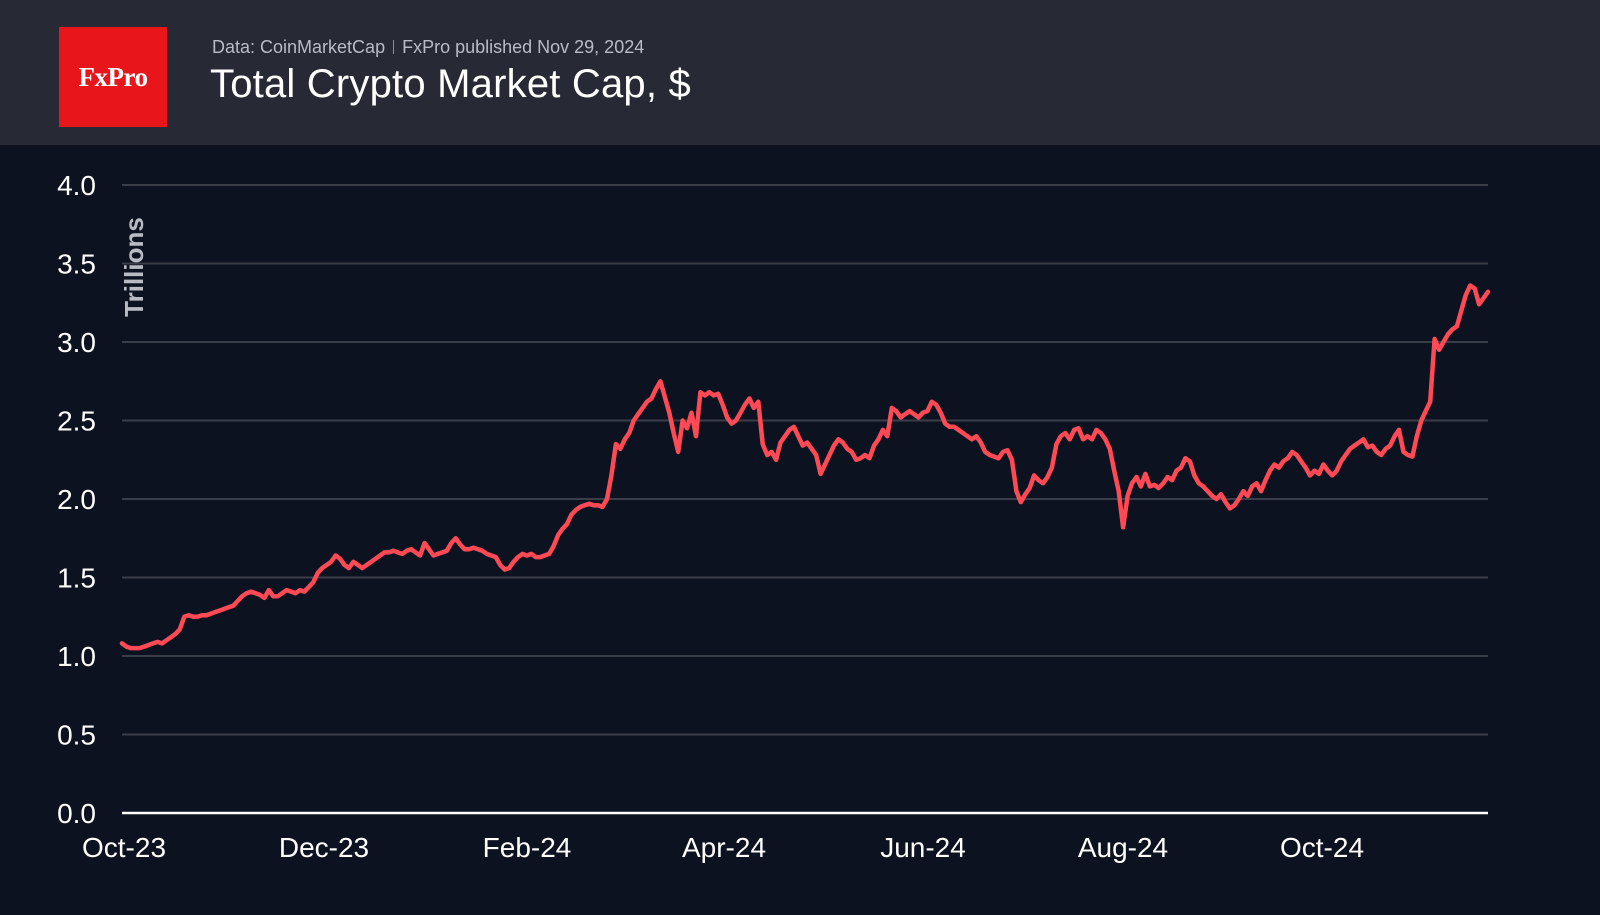 The image size is (1600, 915). Describe the element at coordinates (527, 847) in the screenshot. I see `x-tick-label: Feb-24` at that location.